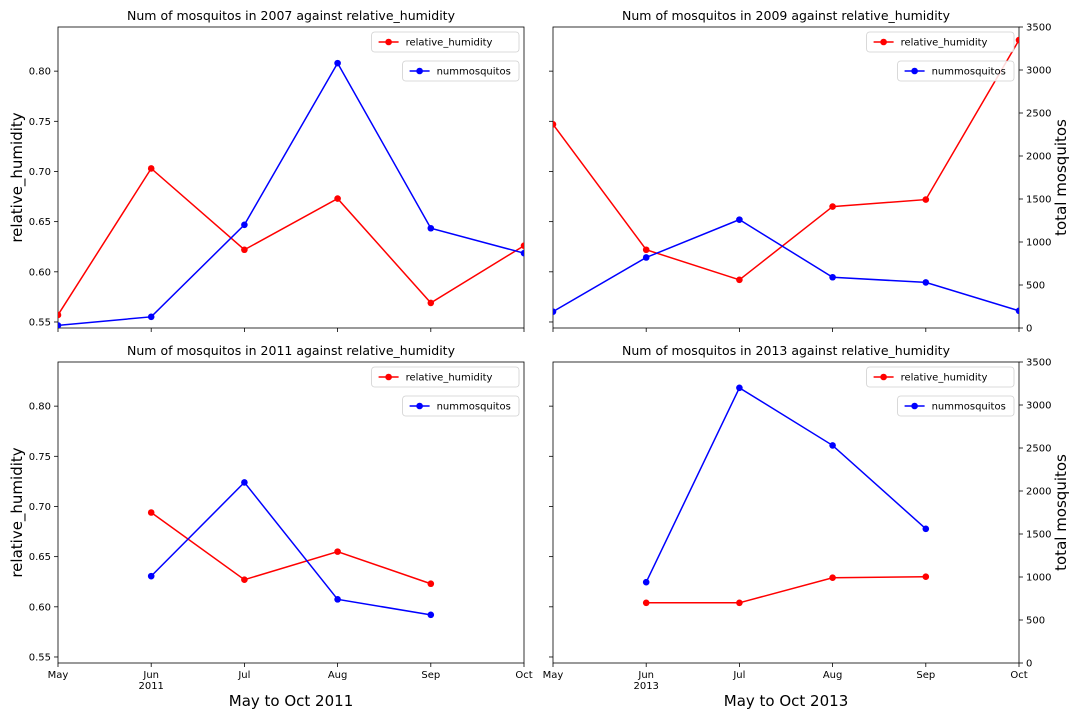 The height and width of the screenshot is (720, 1080). I want to click on x-year-label: 2013, so click(645, 686).